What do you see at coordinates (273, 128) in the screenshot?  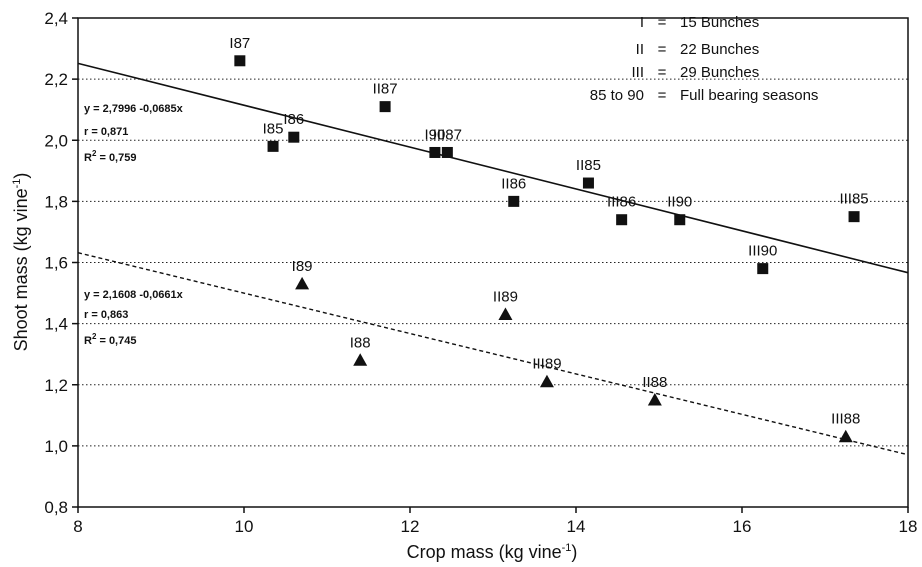 I see `point-label: I85` at bounding box center [273, 128].